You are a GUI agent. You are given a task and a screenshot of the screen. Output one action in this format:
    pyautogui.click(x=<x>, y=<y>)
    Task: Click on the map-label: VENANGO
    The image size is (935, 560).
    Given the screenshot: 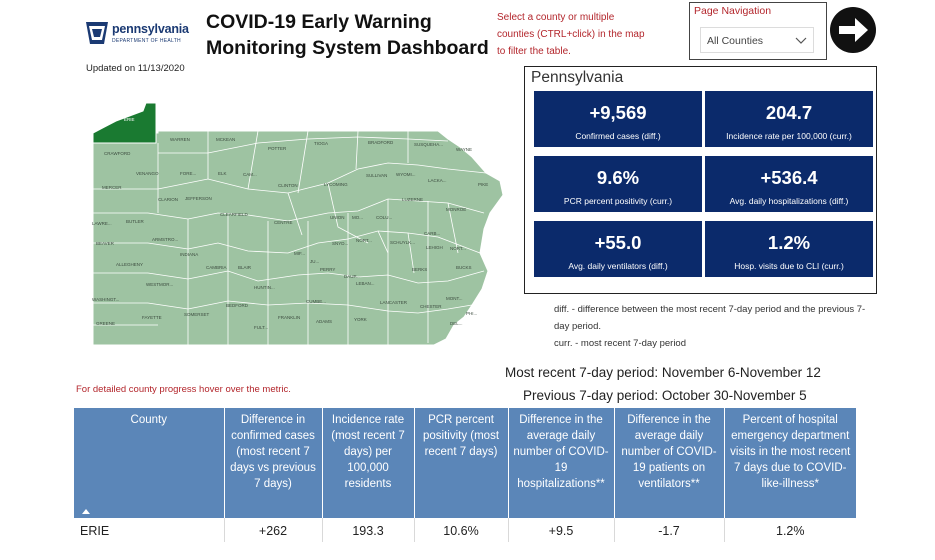 What is the action you would take?
    pyautogui.click(x=147, y=173)
    